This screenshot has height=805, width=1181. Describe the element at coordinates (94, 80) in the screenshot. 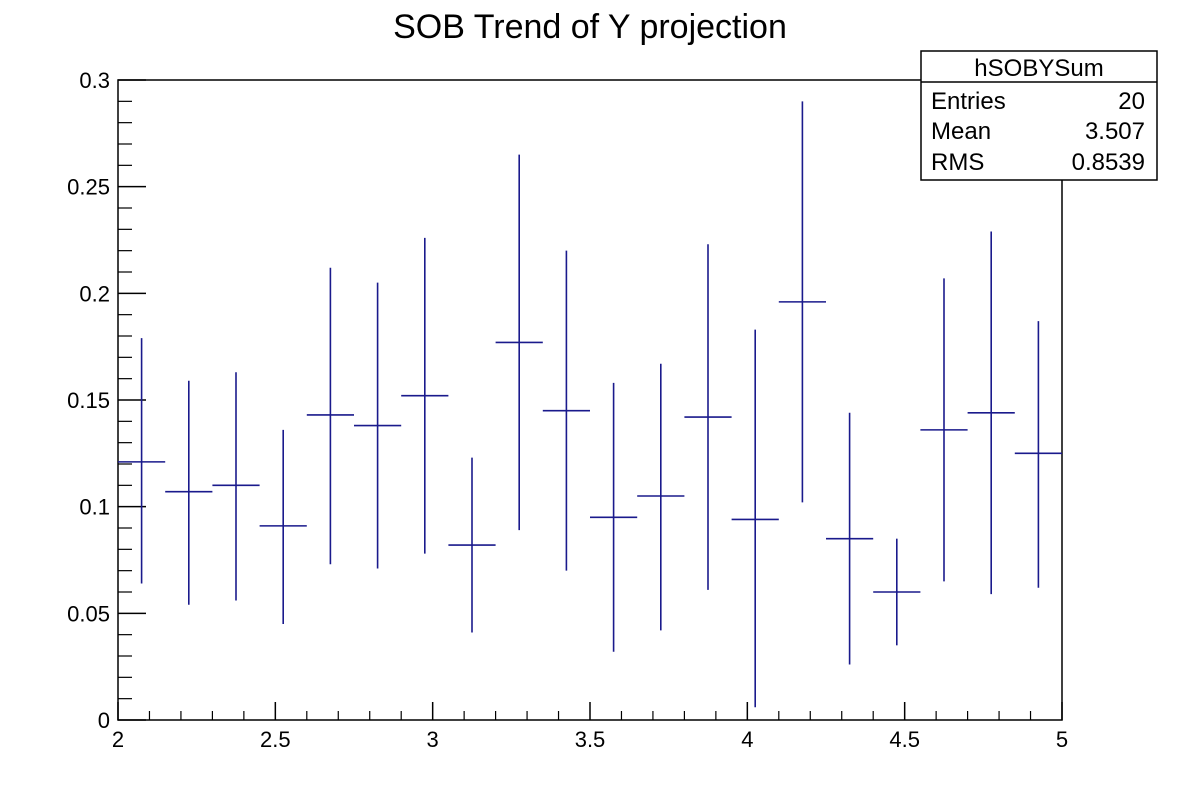

I see `y-tick-label: 0.3` at that location.